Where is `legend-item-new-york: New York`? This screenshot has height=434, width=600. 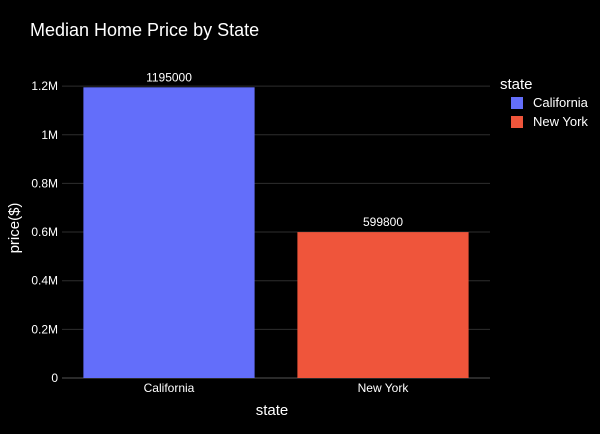
legend-item-new-york: New York is located at coordinates (549, 121).